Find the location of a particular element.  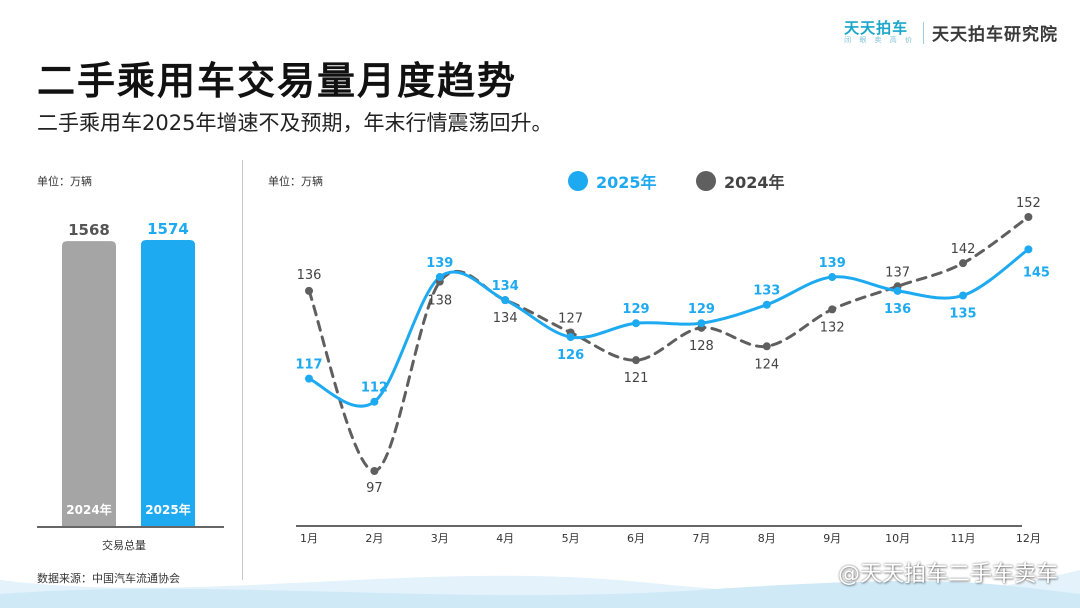

data-label-2024: 137 is located at coordinates (897, 272).